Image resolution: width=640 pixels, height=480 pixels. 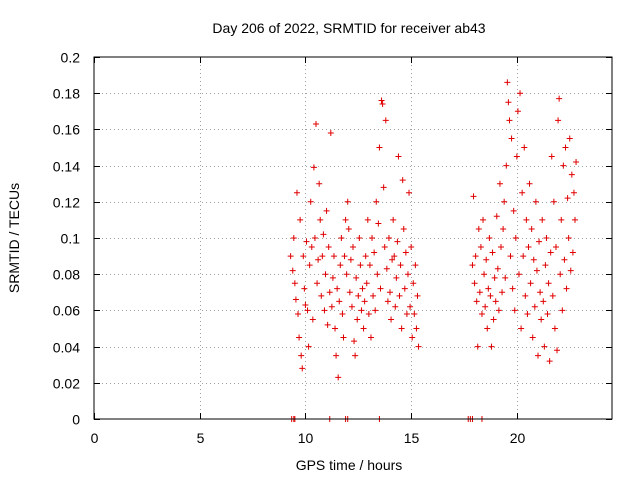 What do you see at coordinates (66, 203) in the screenshot?
I see `y-tick-label: 0.12` at bounding box center [66, 203].